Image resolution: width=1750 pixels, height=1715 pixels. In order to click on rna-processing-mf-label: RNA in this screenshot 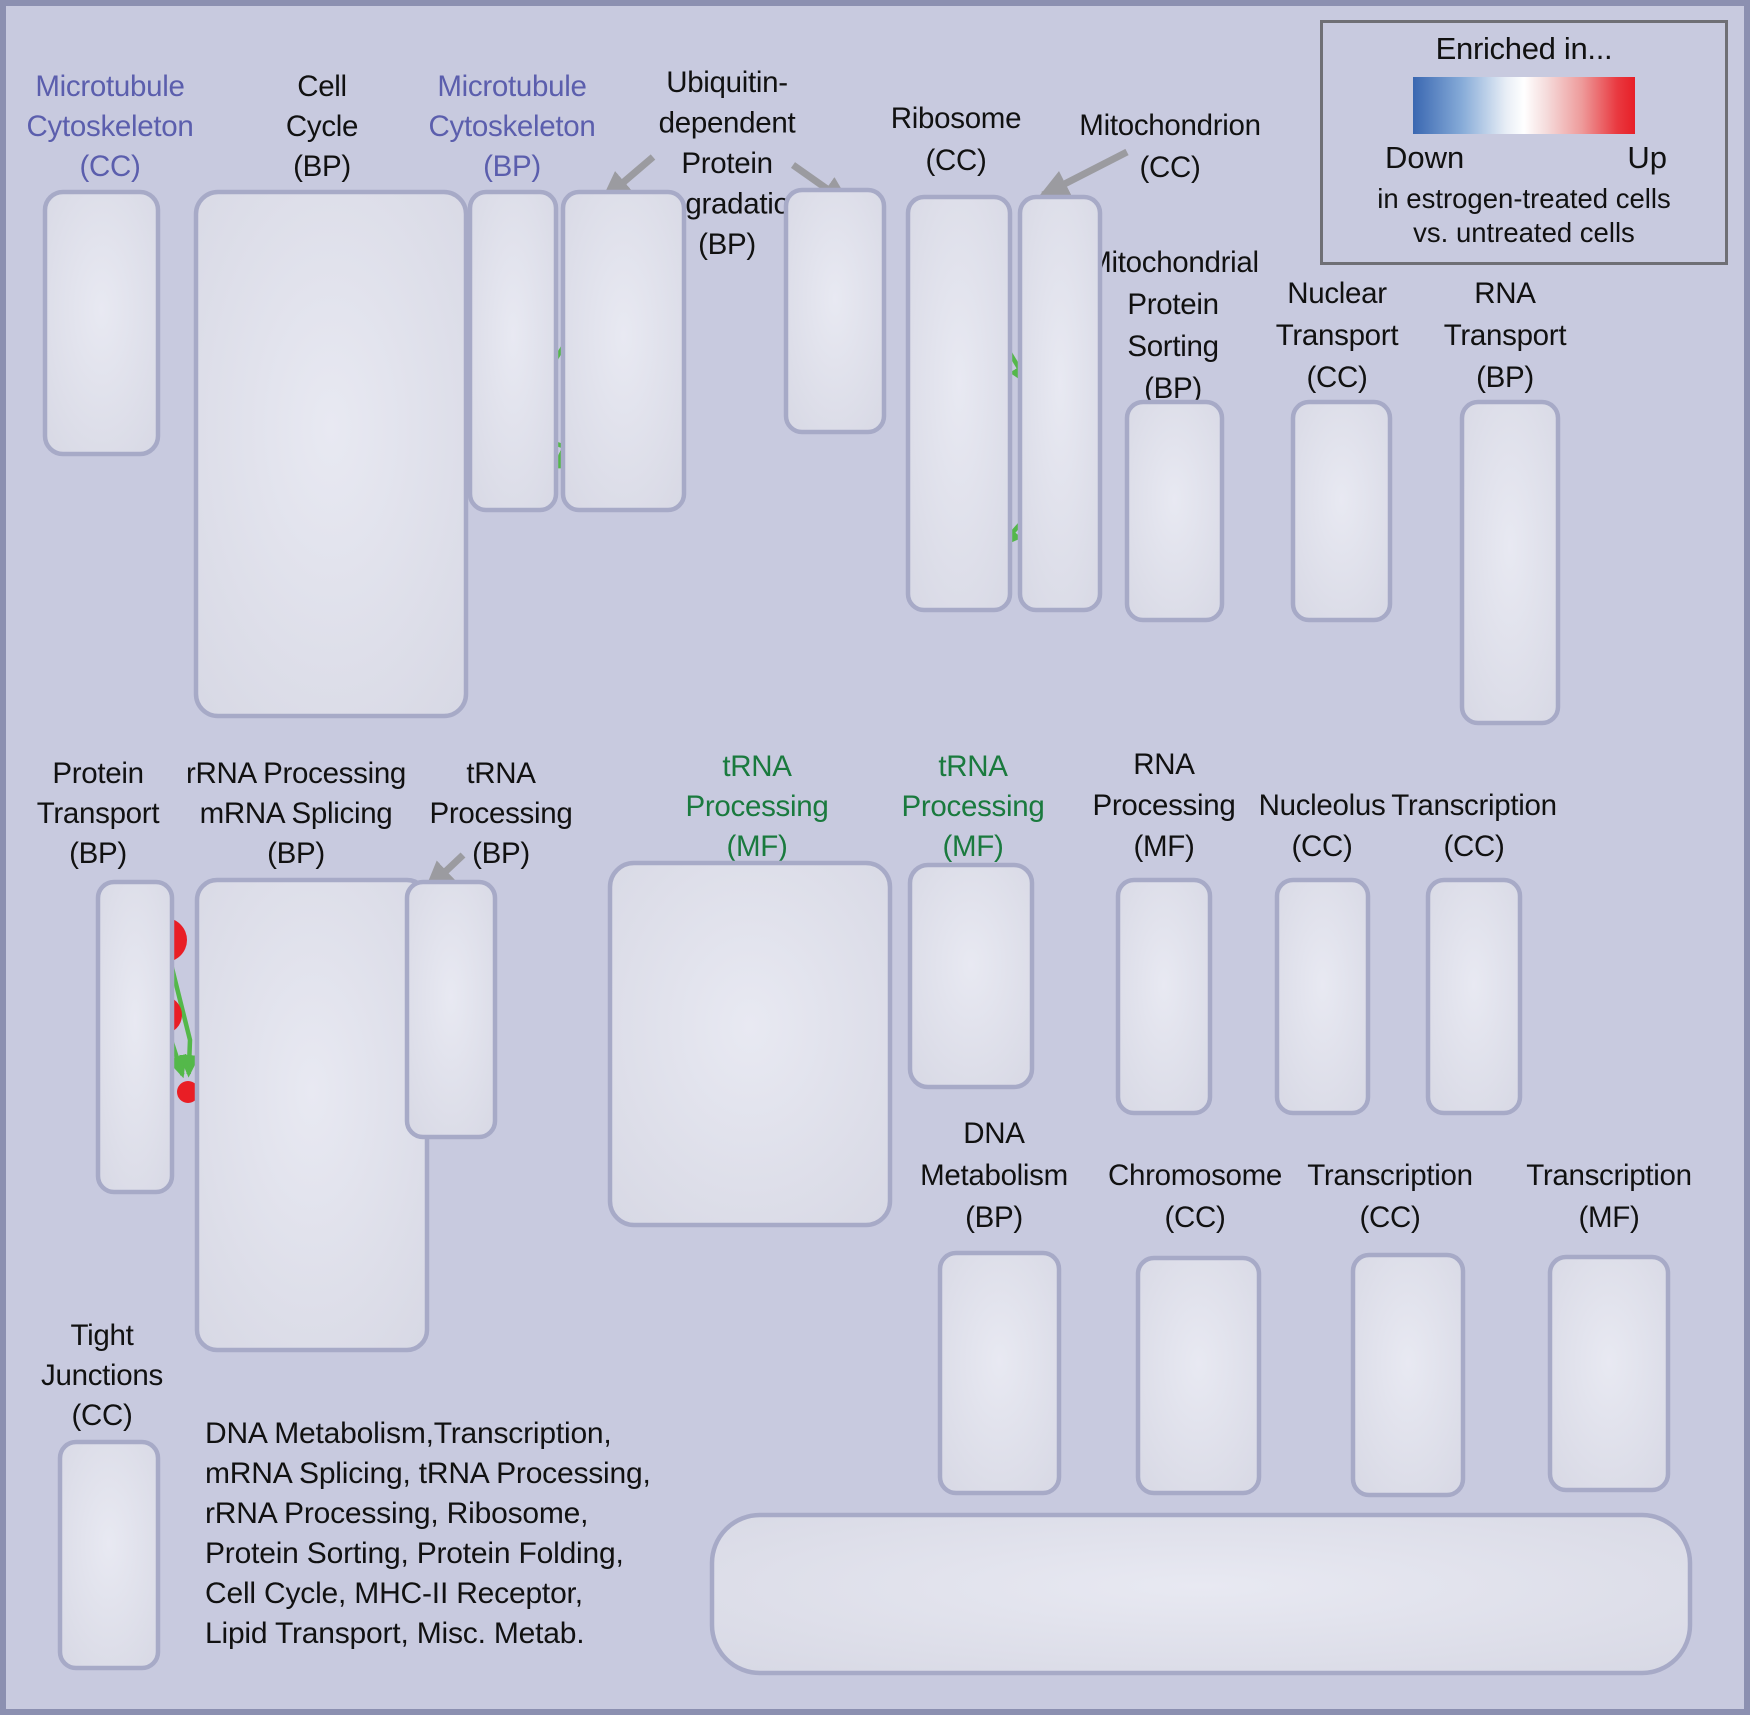, I will do `click(1164, 764)`.